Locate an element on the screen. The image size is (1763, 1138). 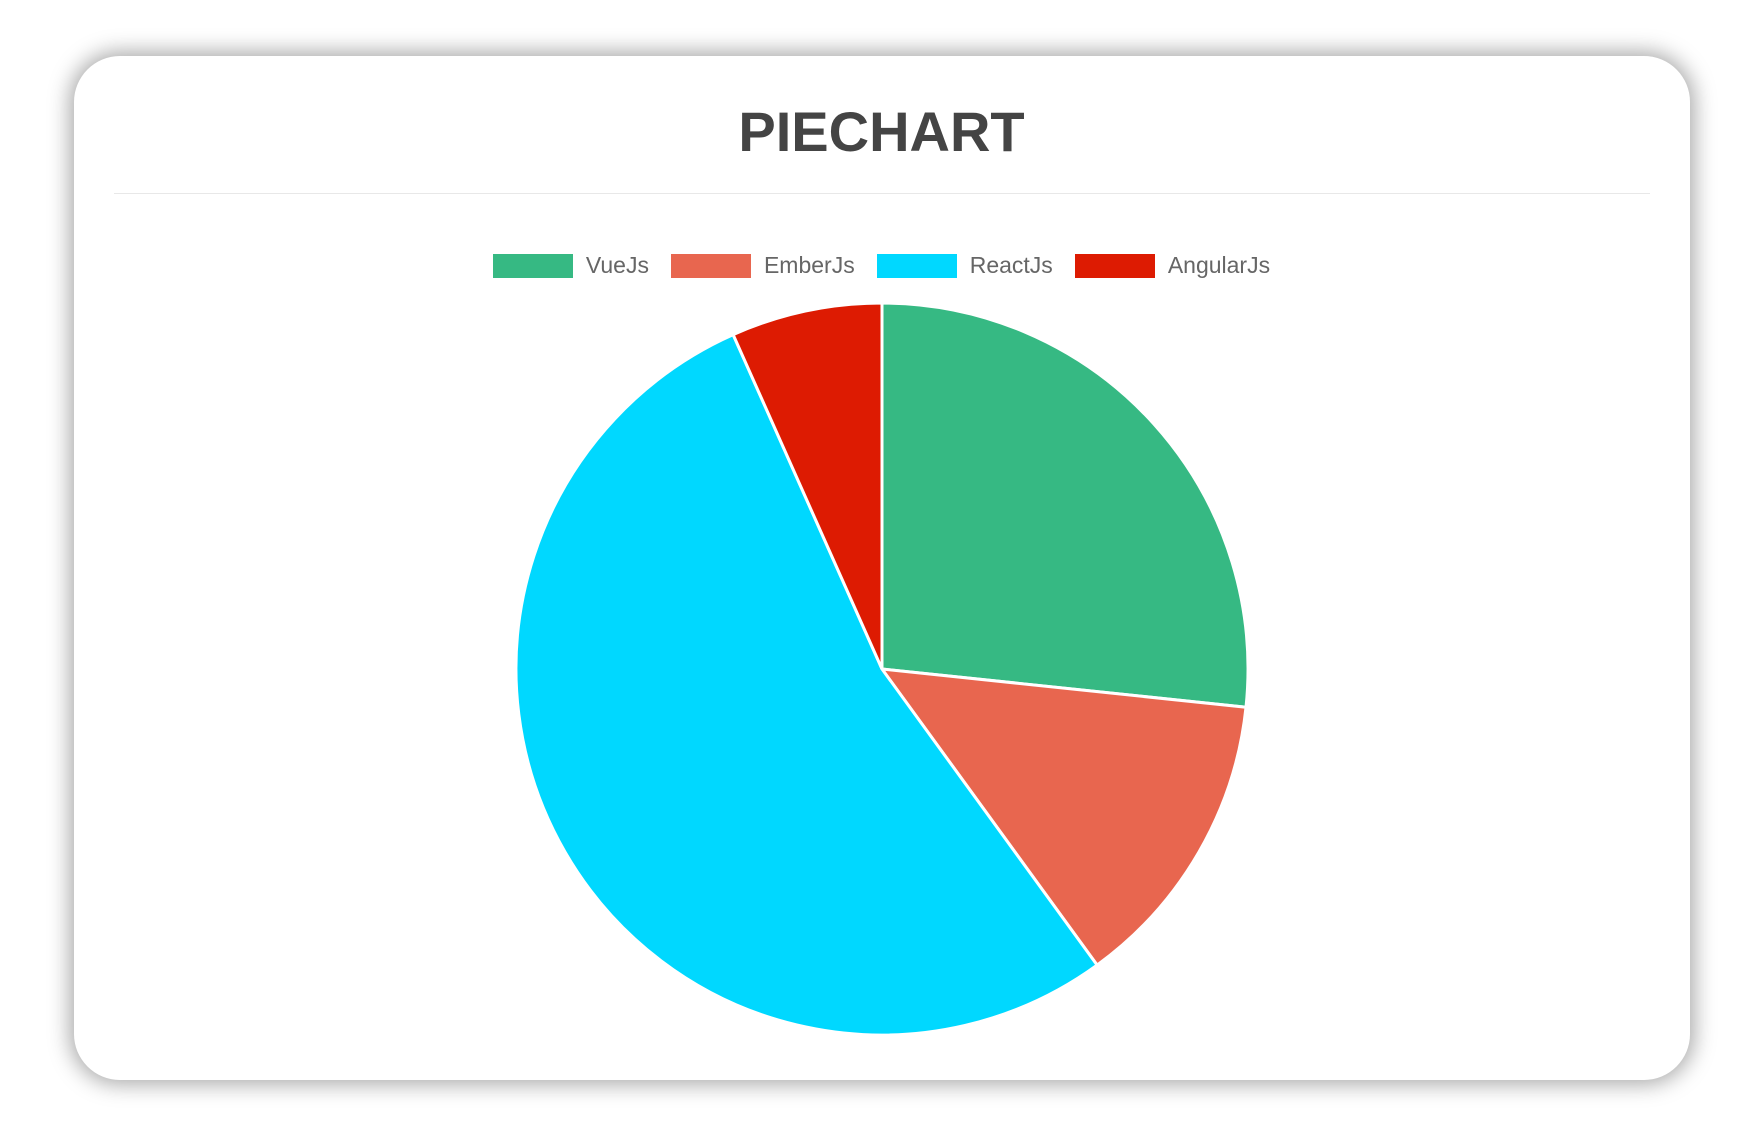
legend-label: AngularJs is located at coordinates (1219, 265).